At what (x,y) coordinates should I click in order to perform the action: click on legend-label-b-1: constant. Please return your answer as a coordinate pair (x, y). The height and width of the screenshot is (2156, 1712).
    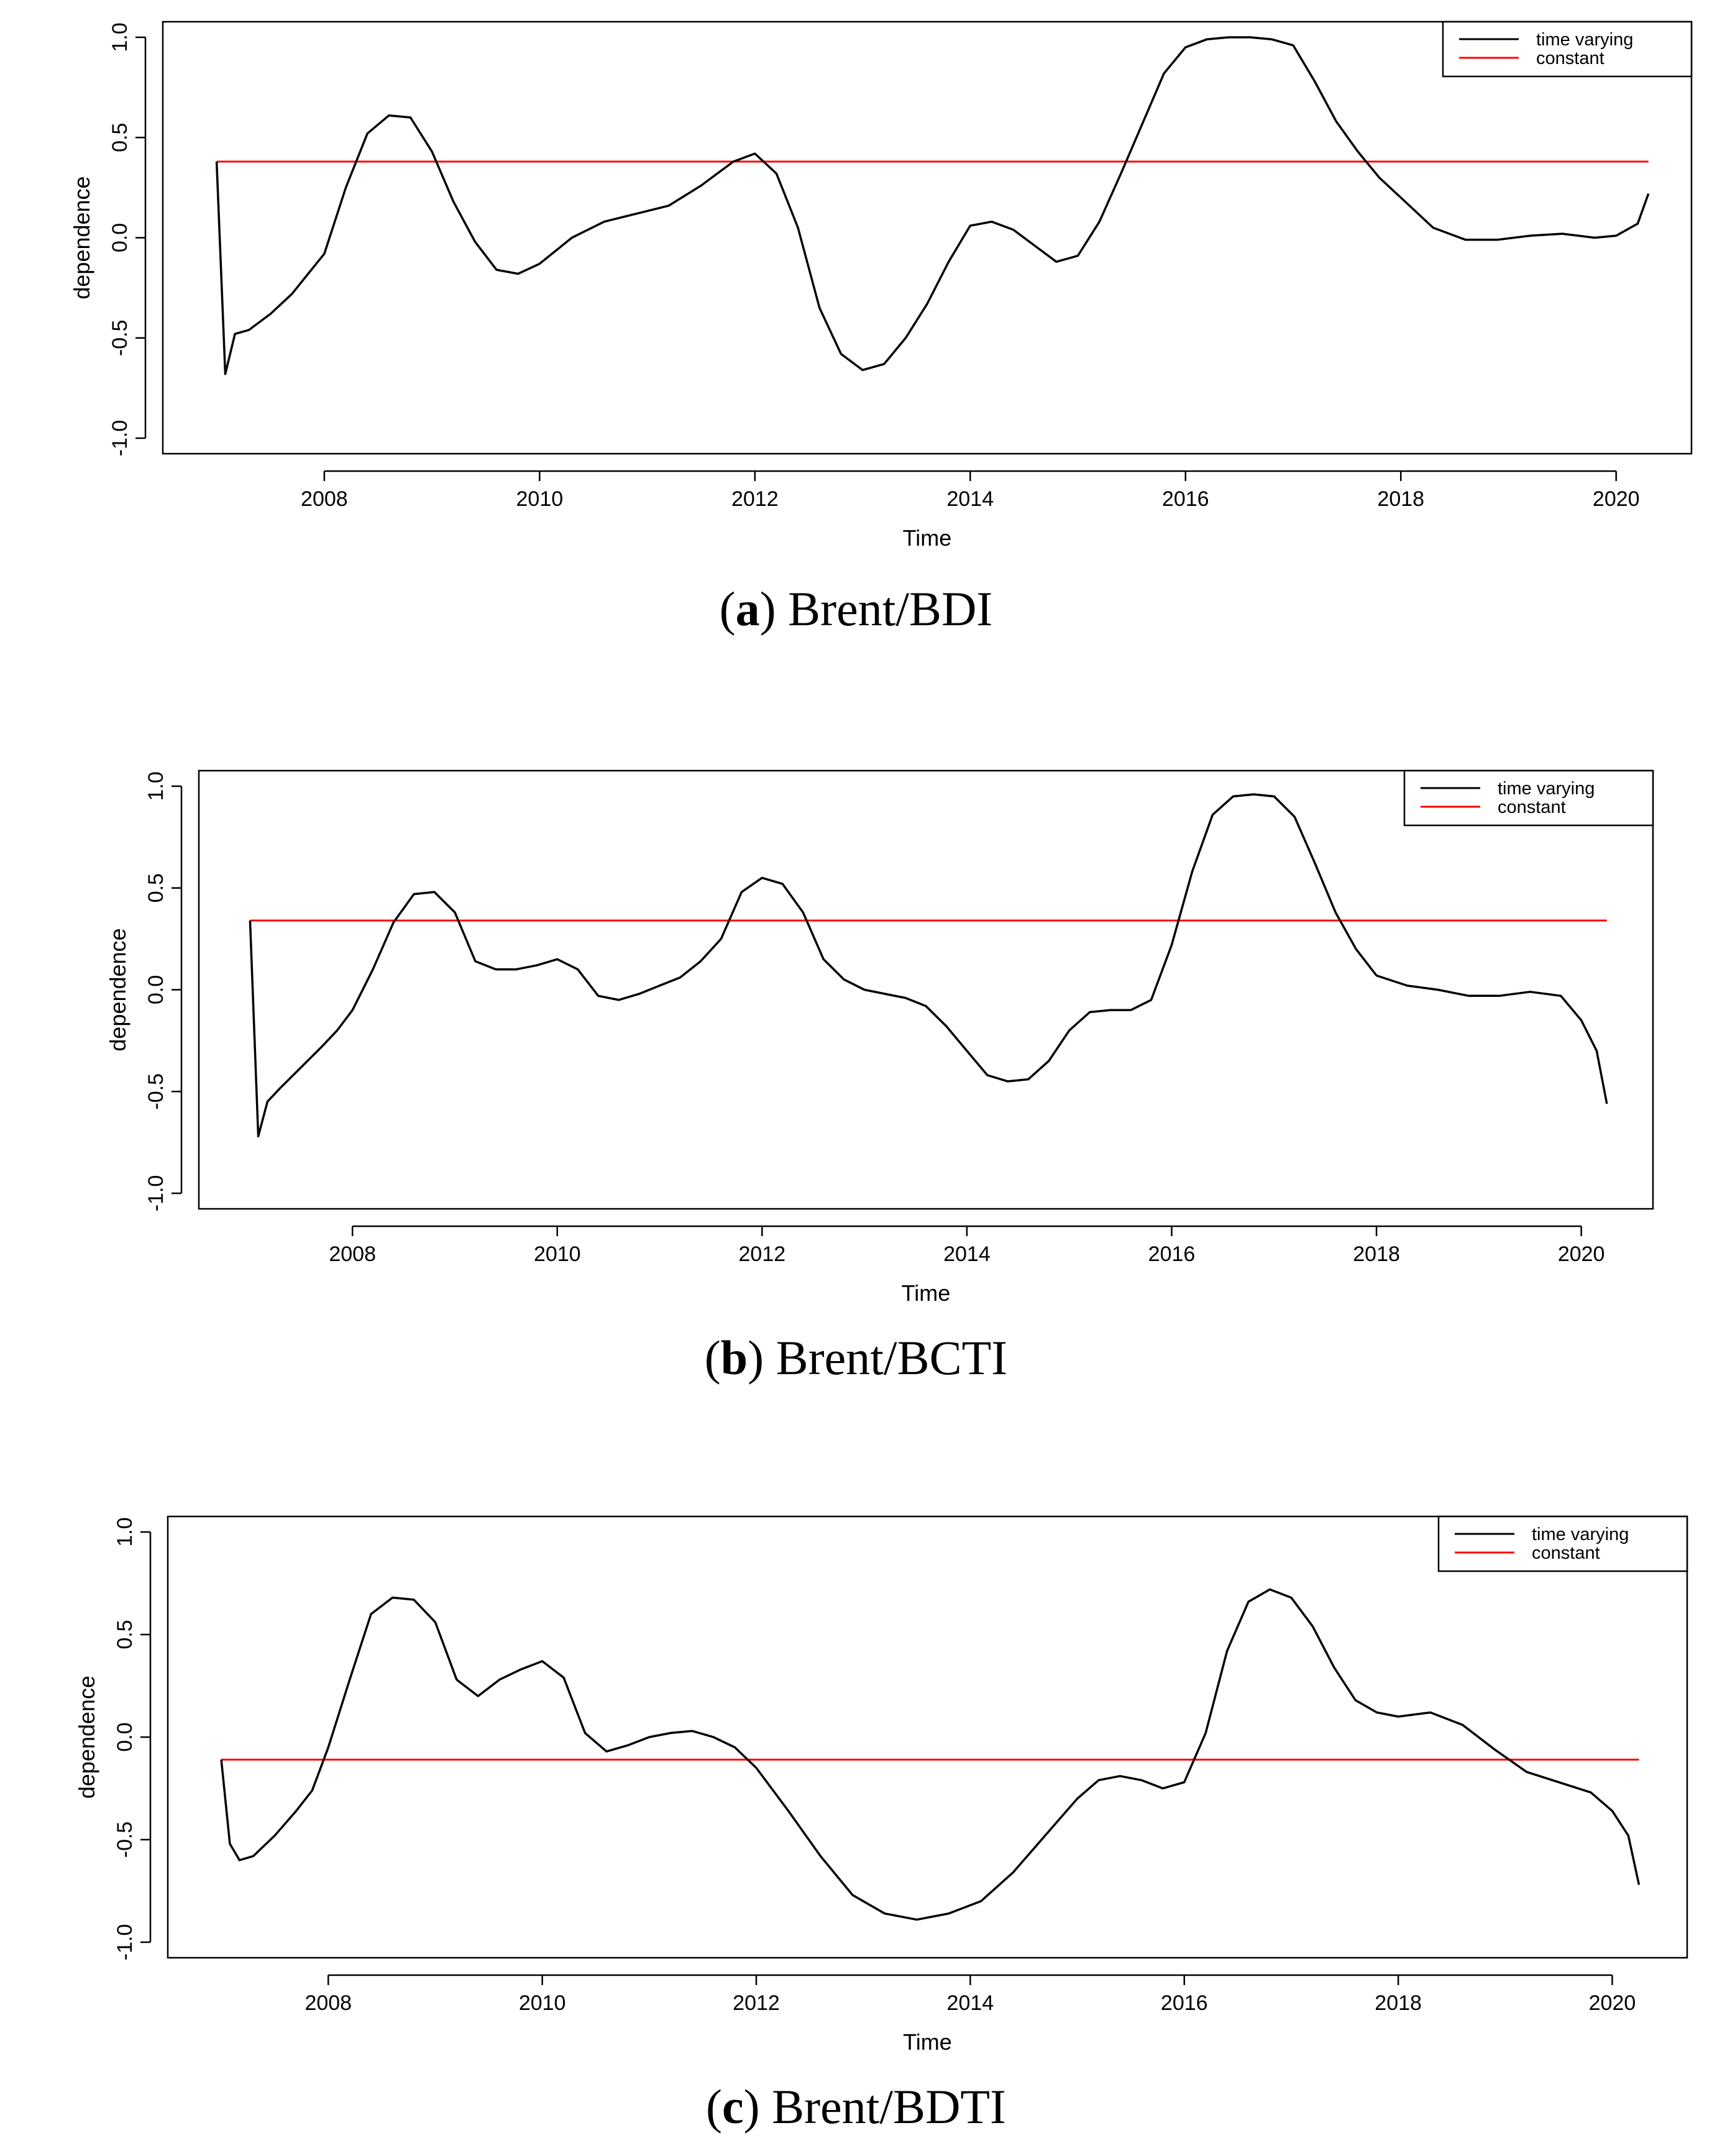
    Looking at the image, I should click on (1532, 807).